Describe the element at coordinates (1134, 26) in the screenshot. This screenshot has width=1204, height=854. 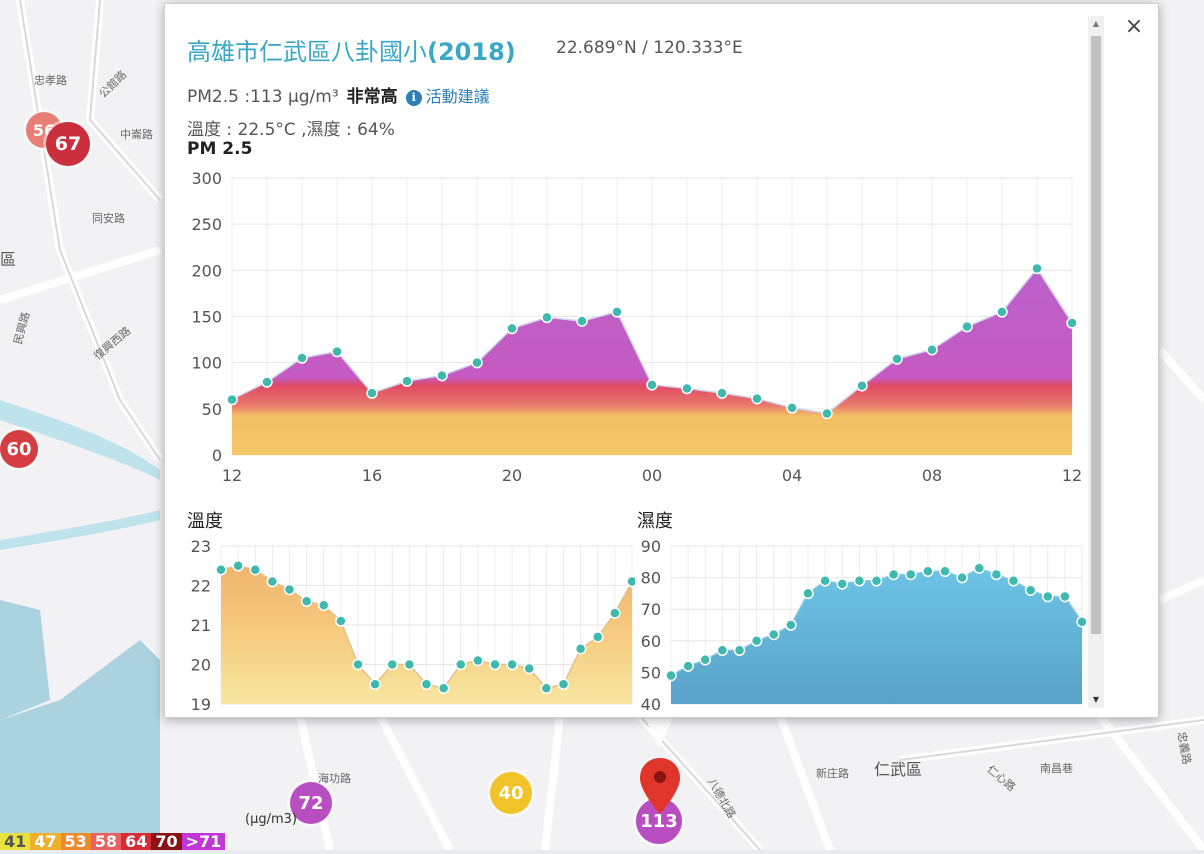
I see `close-button: ×` at that location.